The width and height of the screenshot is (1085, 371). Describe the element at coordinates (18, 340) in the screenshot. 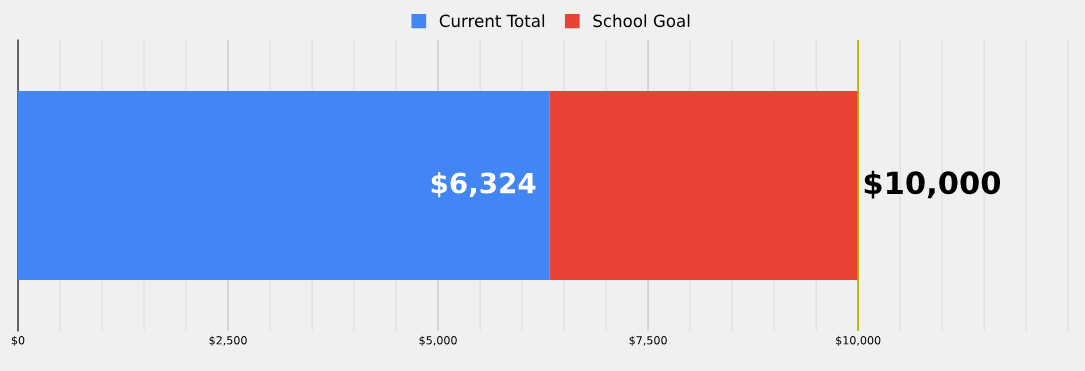

I see `x-tick-label: $0` at that location.